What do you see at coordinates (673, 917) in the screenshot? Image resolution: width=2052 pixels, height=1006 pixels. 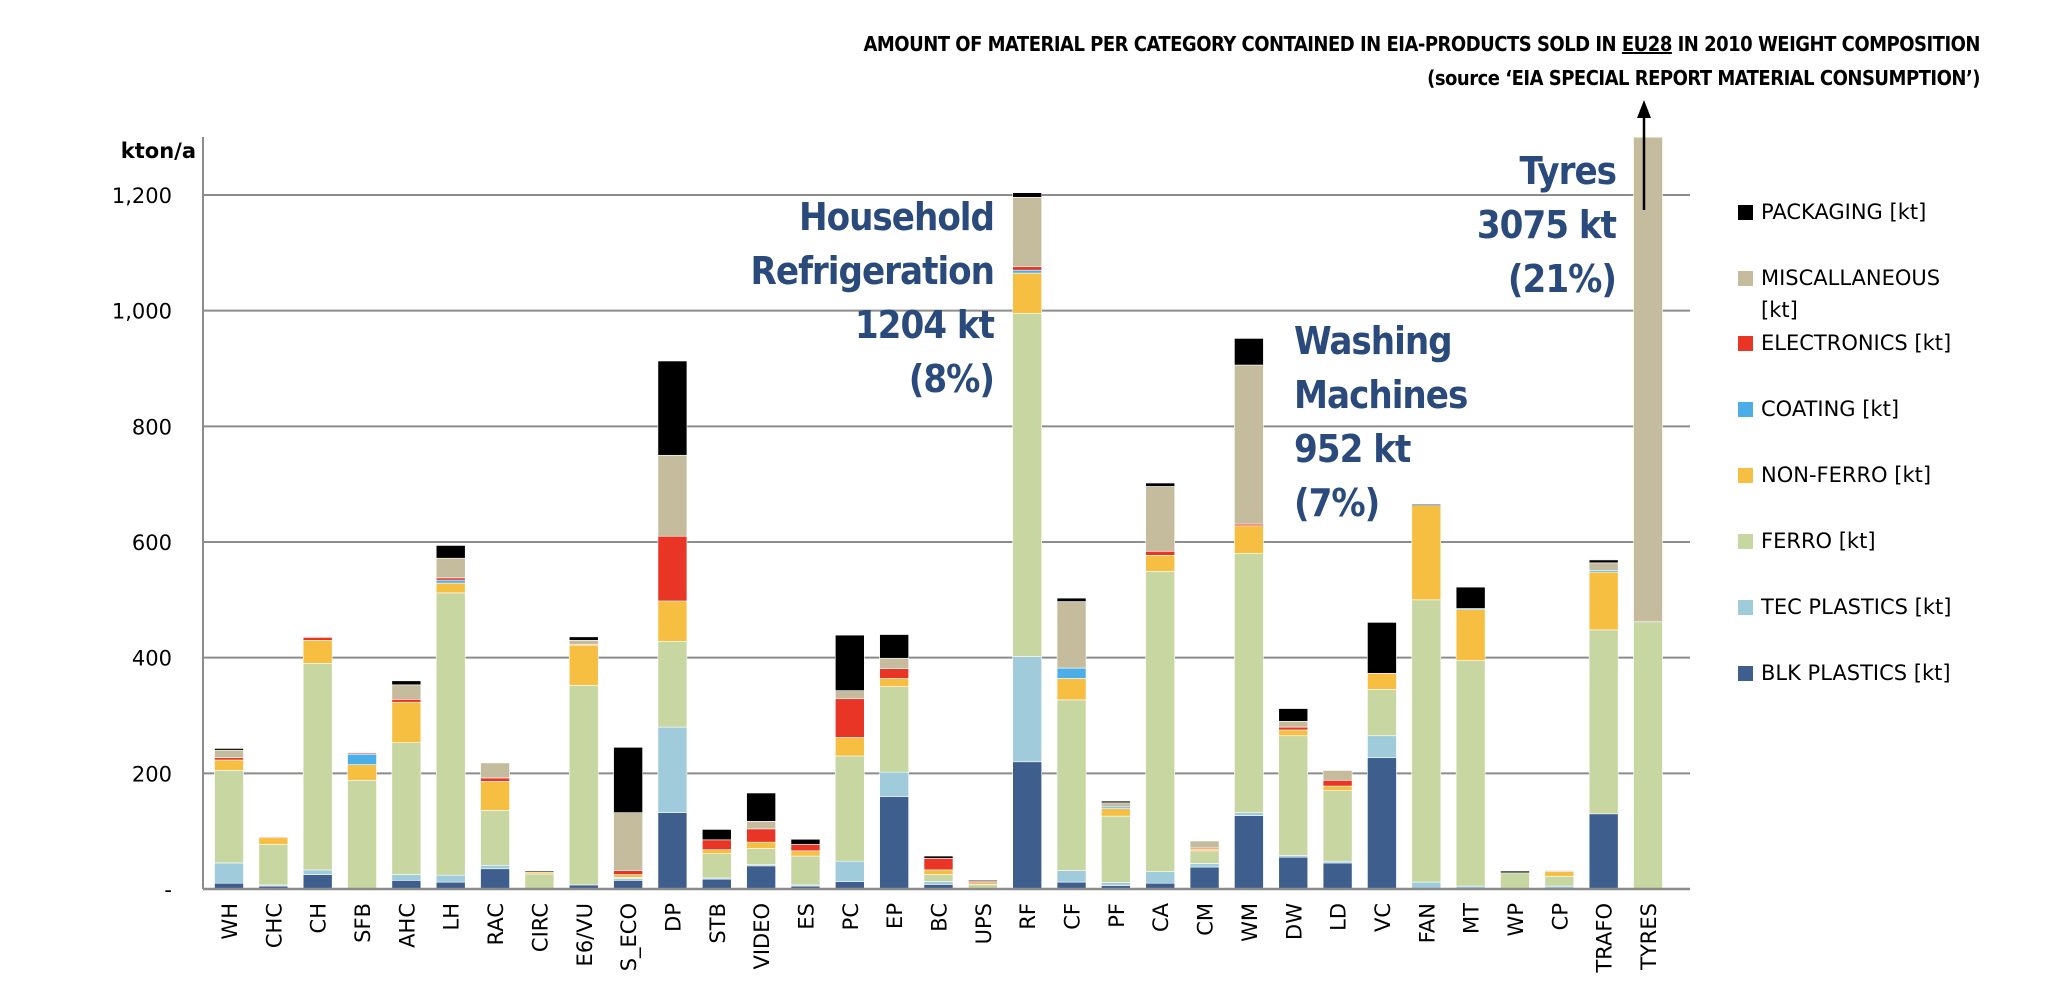 I see `x-tick-label: DP` at bounding box center [673, 917].